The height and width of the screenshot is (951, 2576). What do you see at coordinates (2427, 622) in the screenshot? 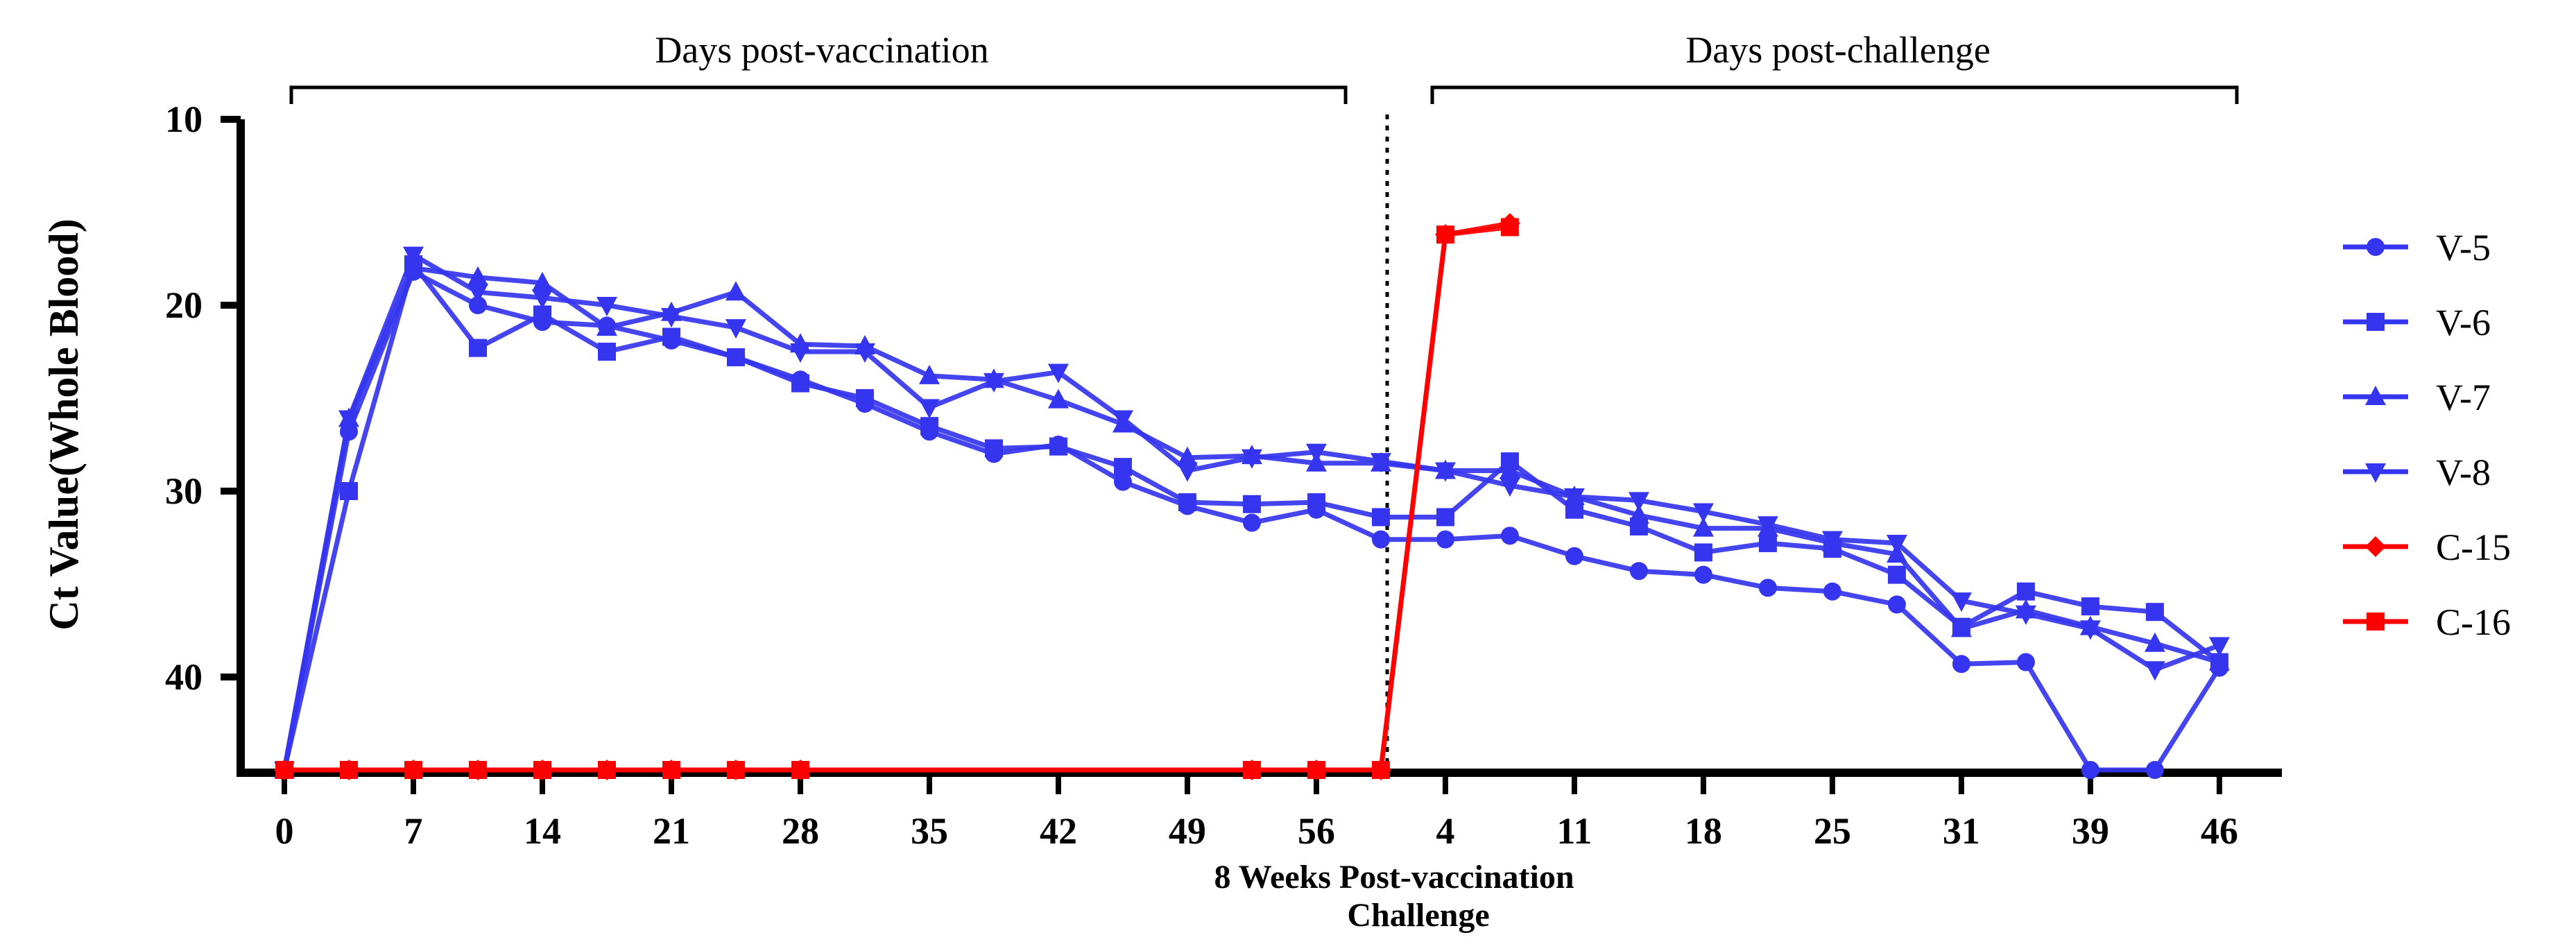
I see `legend-item-c-16: C-16` at bounding box center [2427, 622].